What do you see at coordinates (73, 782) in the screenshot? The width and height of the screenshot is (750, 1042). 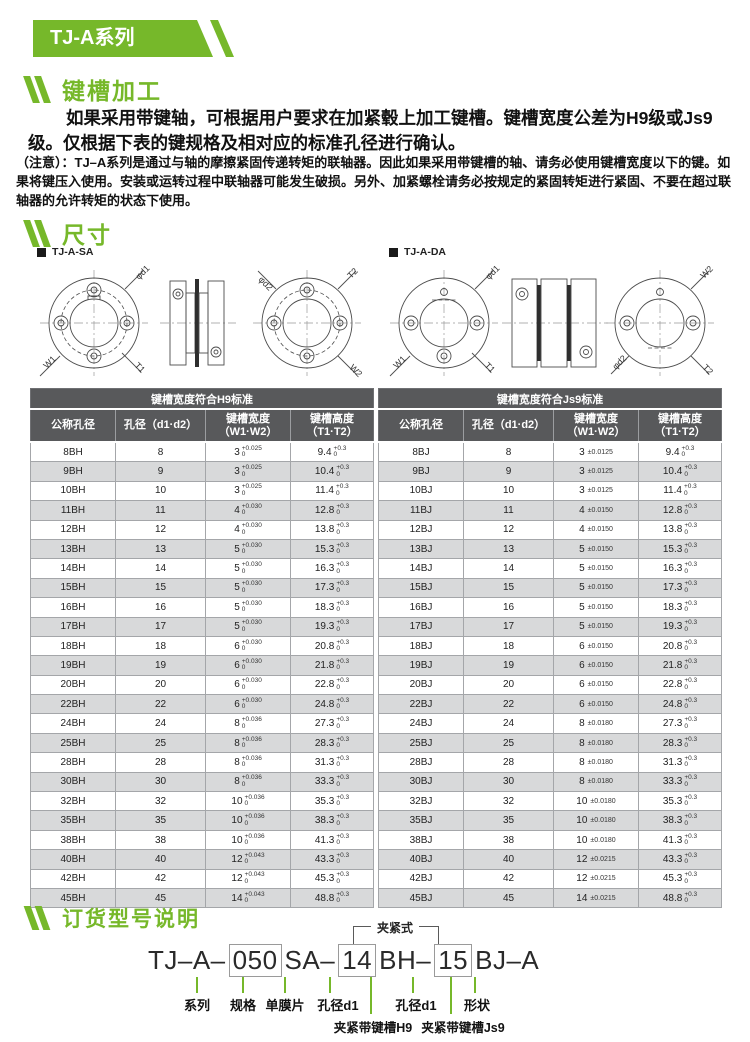 I see `bore-code-cell: 30BH` at bounding box center [73, 782].